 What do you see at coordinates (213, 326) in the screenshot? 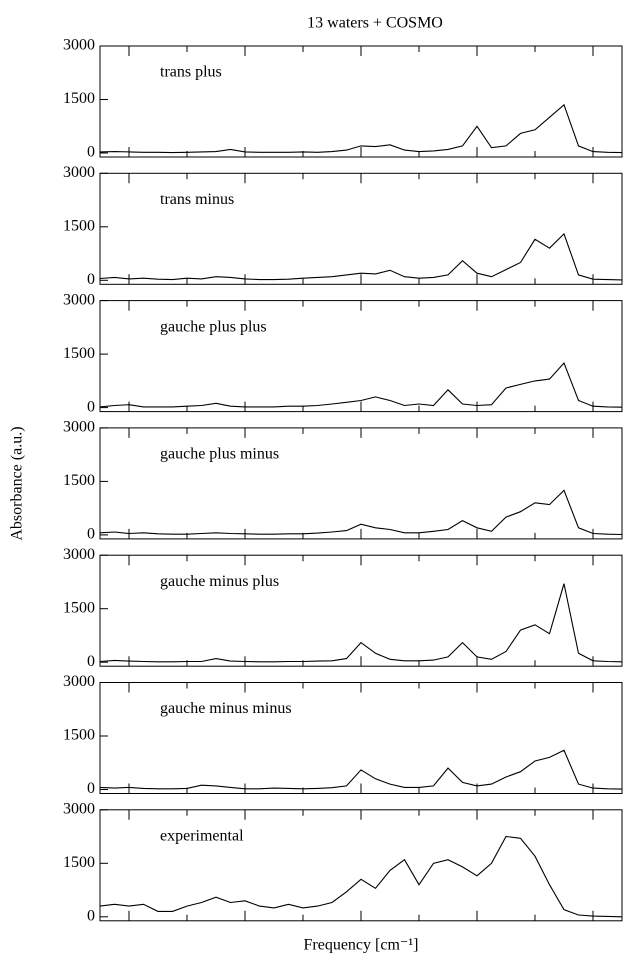
I see `panel-annotation: gauche plus plus` at bounding box center [213, 326].